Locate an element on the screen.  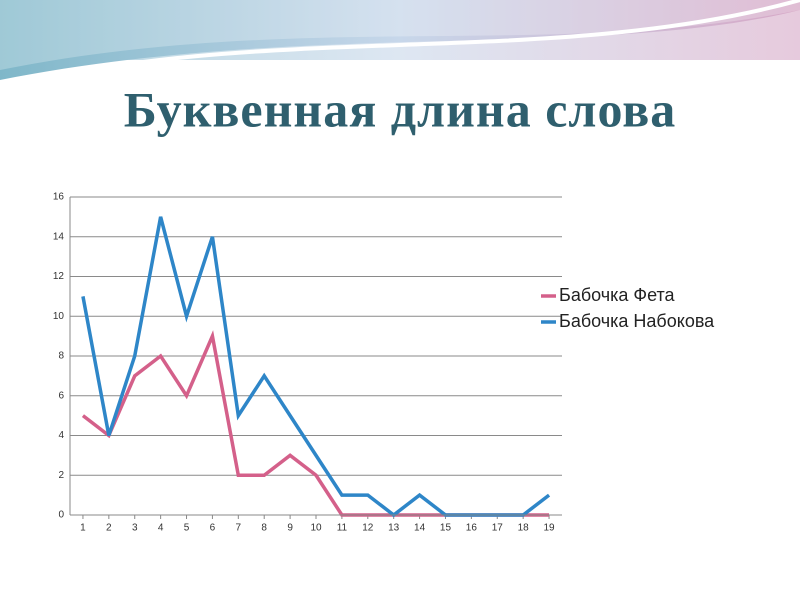
x-tick-label: 16 is located at coordinates (472, 528).